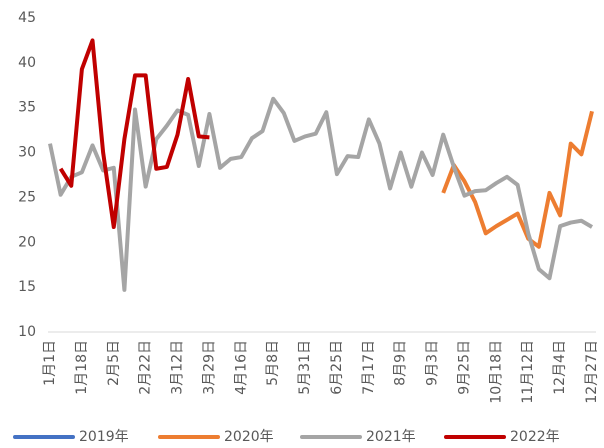 The width and height of the screenshot is (604, 448). I want to click on x-tick-label: 6月25日, so click(337, 367).